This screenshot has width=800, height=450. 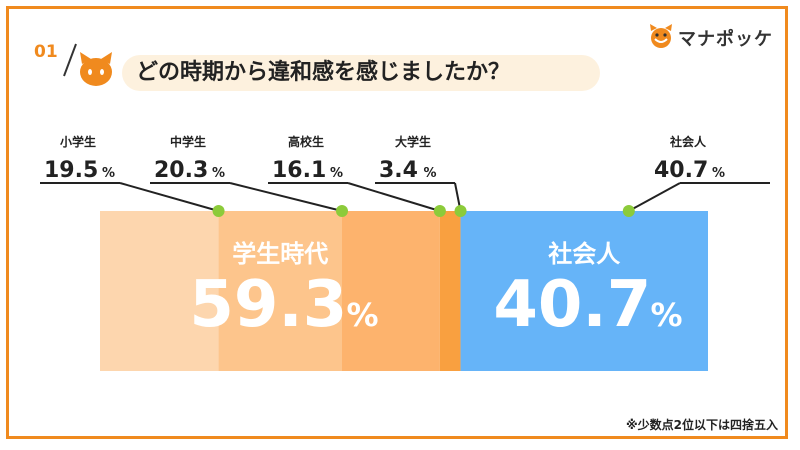 I want to click on title-band, so click(x=361, y=73).